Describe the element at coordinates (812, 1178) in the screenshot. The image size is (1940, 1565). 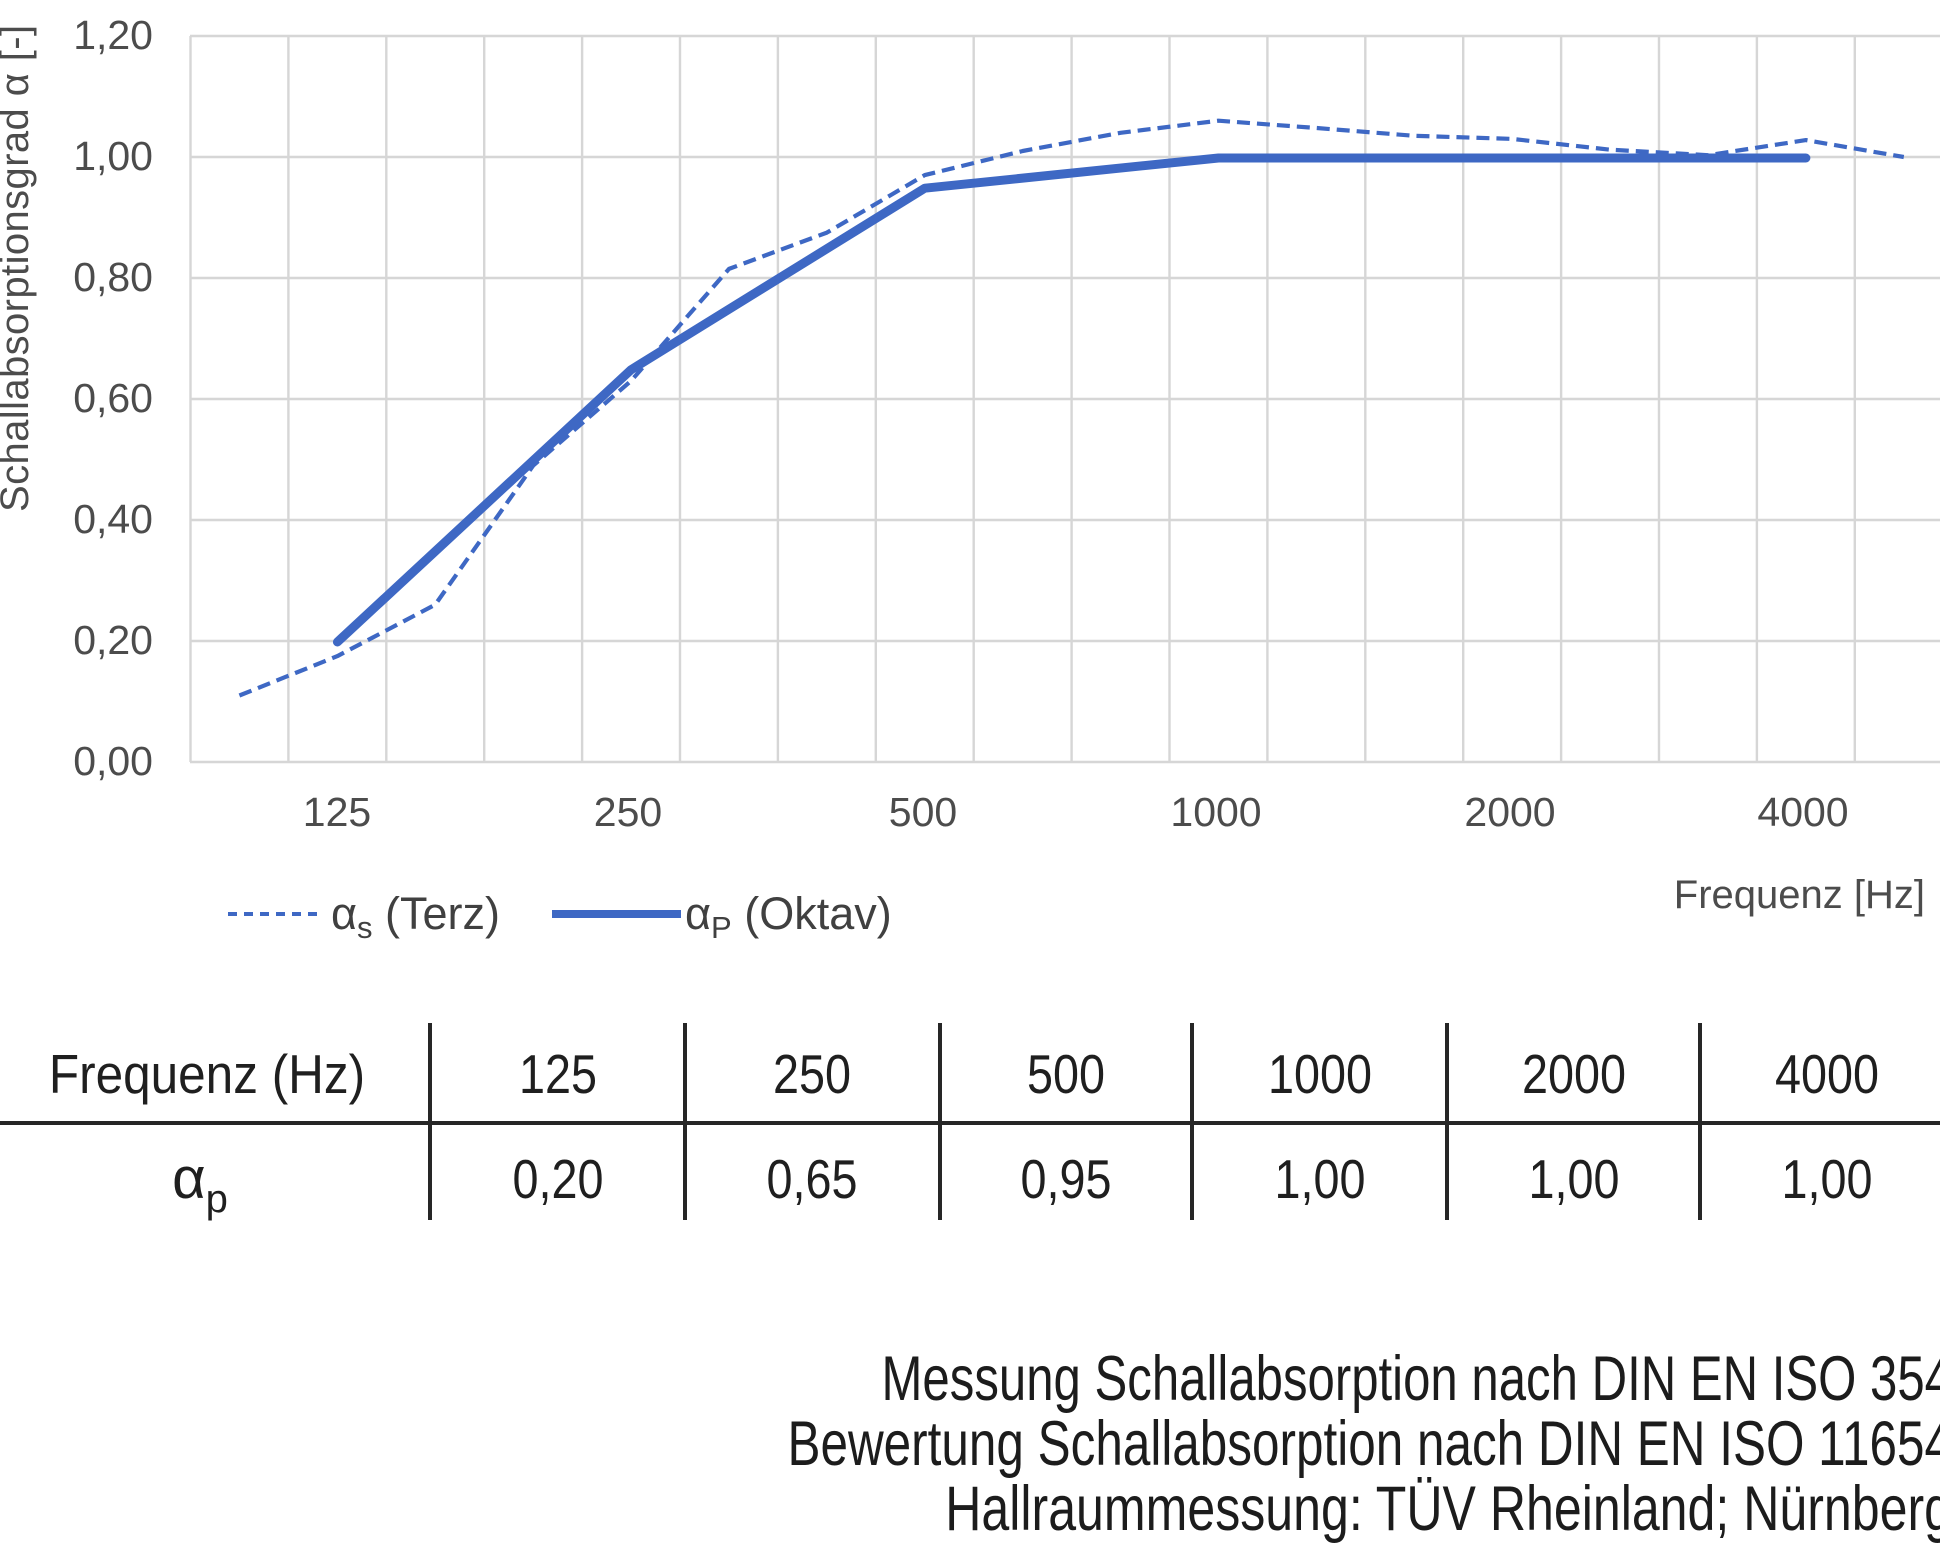
I see `svg-text: 0,65` at that location.